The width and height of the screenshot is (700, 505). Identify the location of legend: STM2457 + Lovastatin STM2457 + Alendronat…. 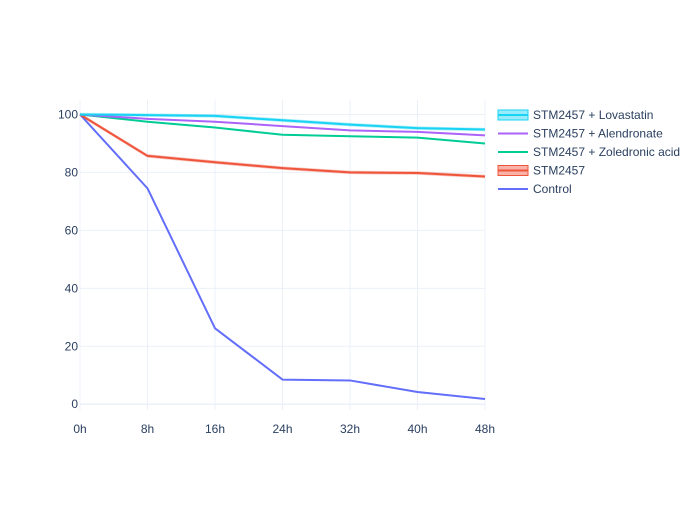
(588, 152).